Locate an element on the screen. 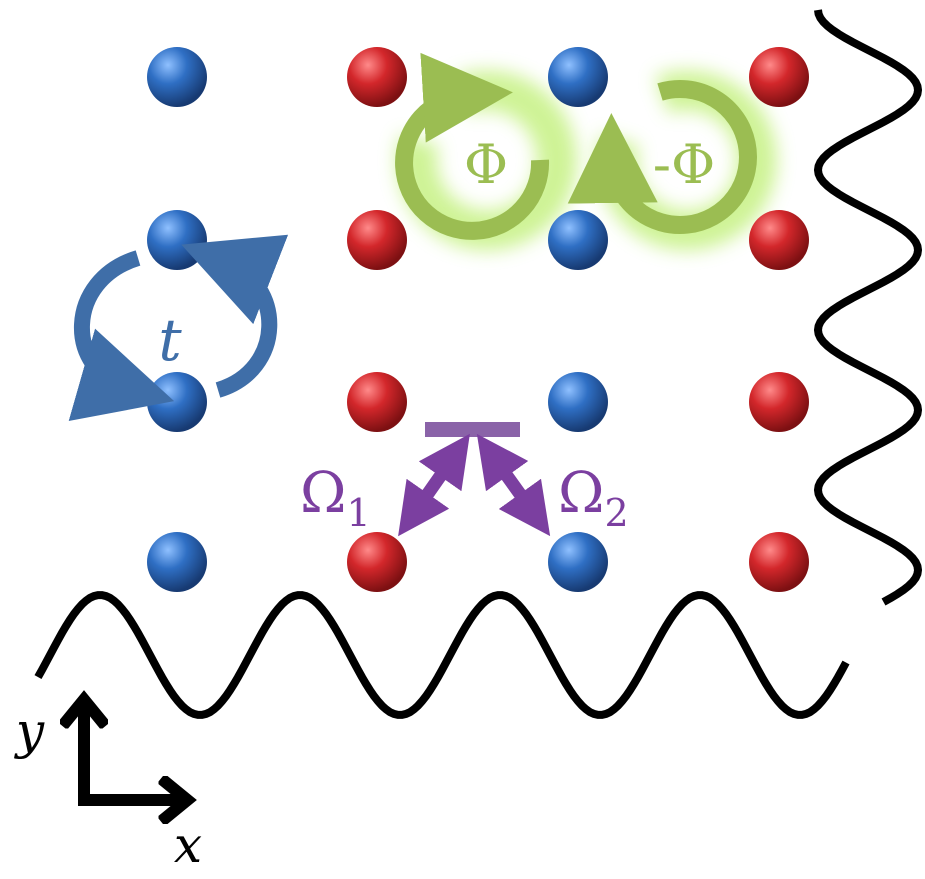  coupling-label-2: Ω2 is located at coordinates (593, 498).